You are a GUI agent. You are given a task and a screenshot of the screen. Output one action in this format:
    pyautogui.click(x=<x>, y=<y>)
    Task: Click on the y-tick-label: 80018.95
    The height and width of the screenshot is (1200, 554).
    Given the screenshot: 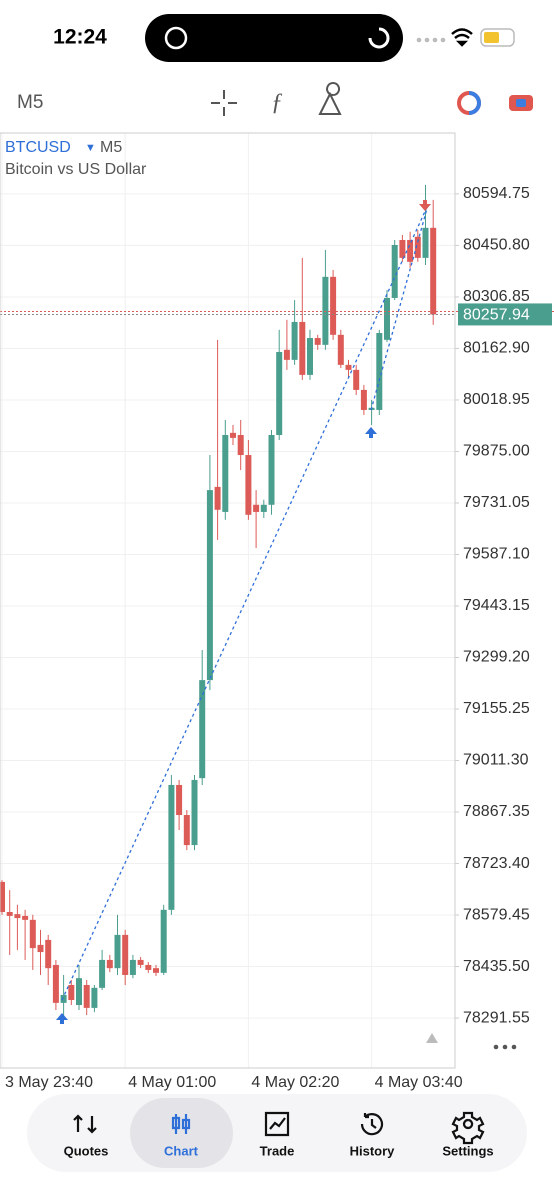 What is the action you would take?
    pyautogui.click(x=496, y=399)
    